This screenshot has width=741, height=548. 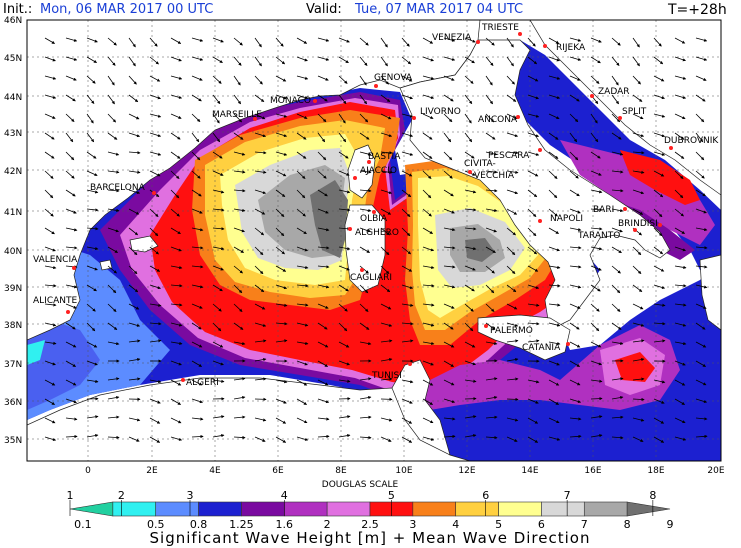 I want to click on lat-label: 37N, so click(x=13, y=365).